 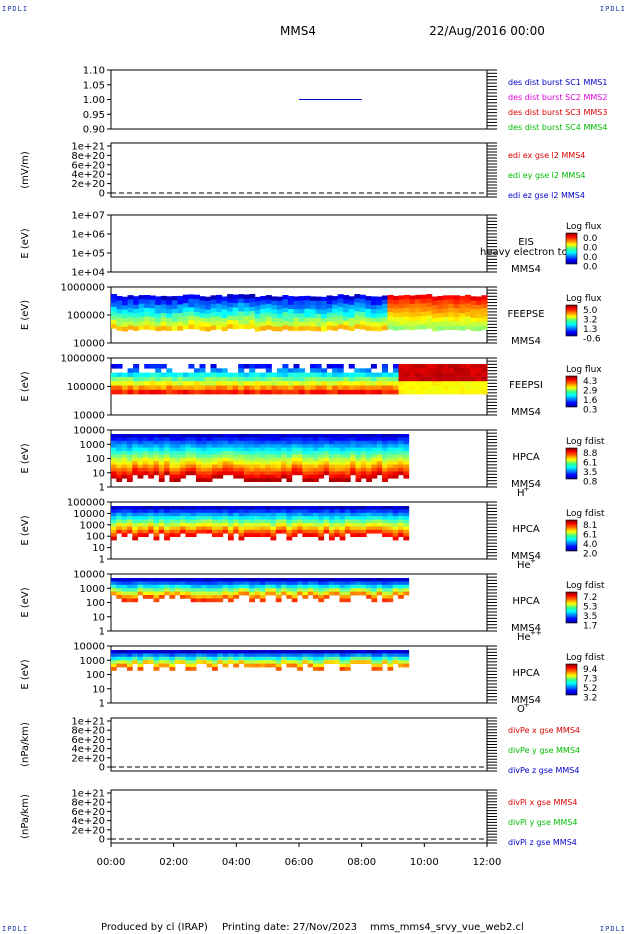 I want to click on colorbar-tick: 5.3, so click(x=590, y=608).